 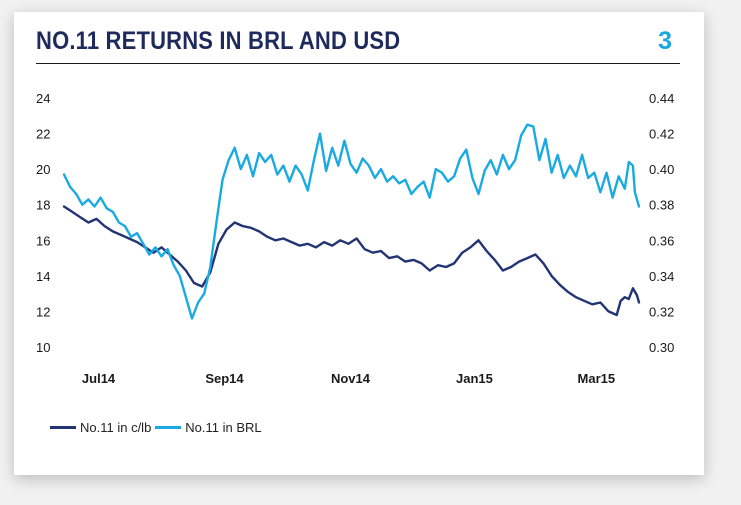 I want to click on x-tick-label: Mar15, so click(x=597, y=378).